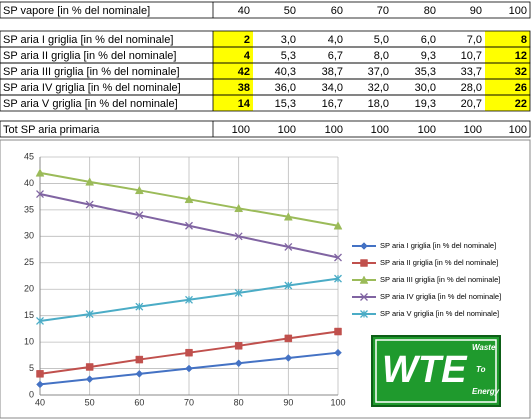  Describe the element at coordinates (378, 88) in the screenshot. I see `cell-value: 32,0` at that location.